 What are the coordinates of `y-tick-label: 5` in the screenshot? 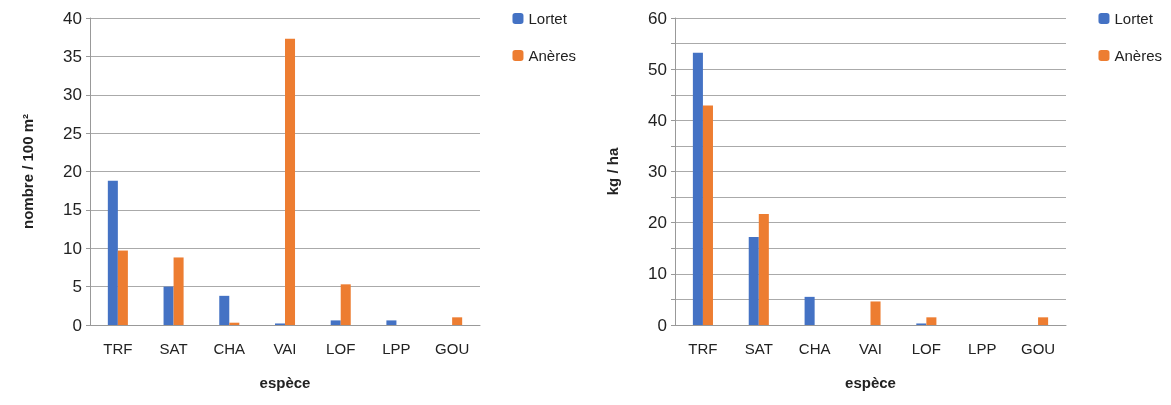 It's located at (77, 287).